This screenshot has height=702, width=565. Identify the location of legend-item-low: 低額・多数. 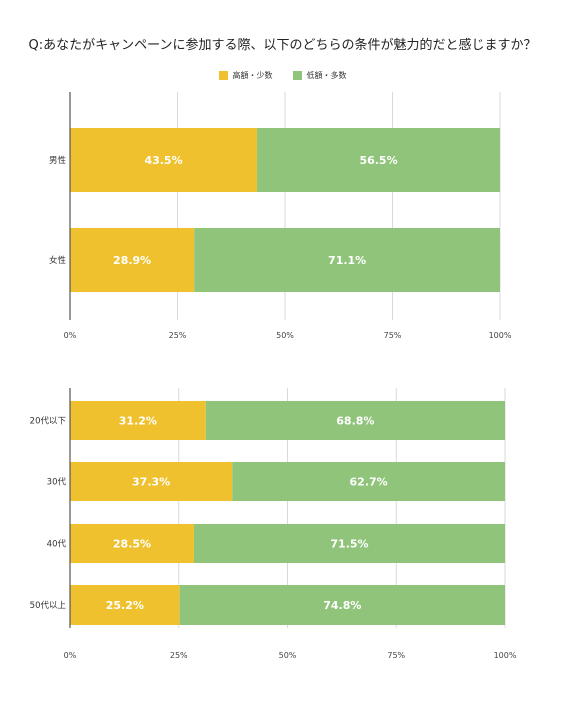
(319, 75).